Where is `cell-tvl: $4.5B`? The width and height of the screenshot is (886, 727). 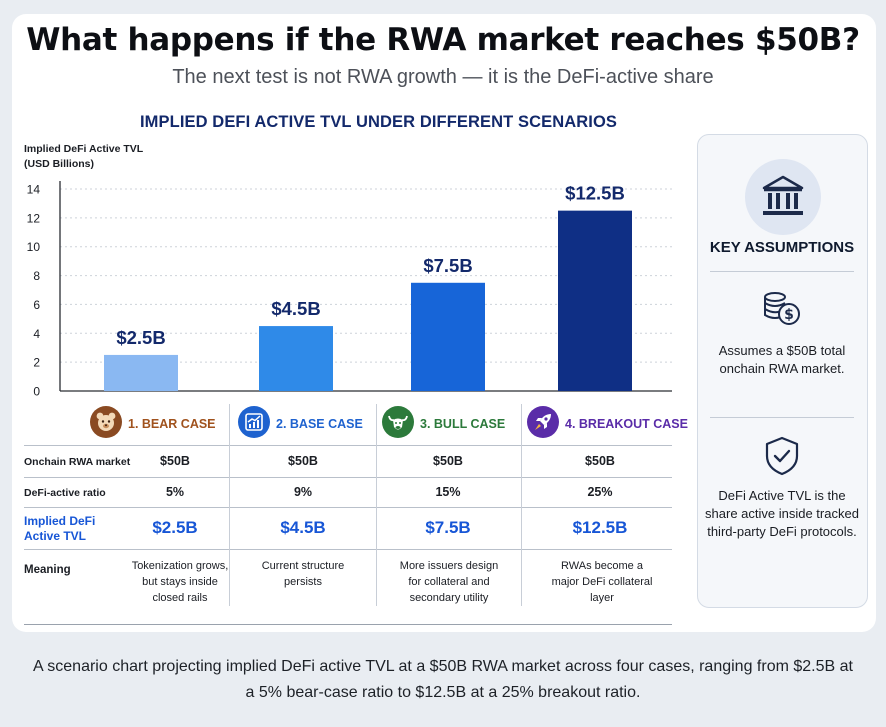 cell-tvl: $4.5B is located at coordinates (303, 527).